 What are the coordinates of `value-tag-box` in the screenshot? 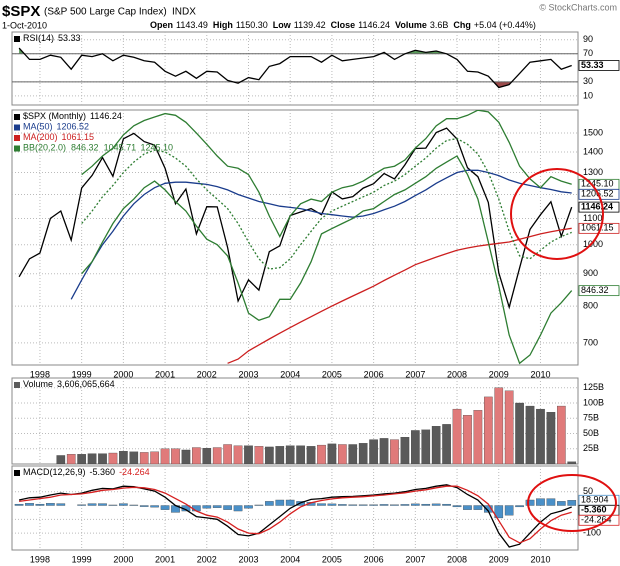 It's located at (599, 291).